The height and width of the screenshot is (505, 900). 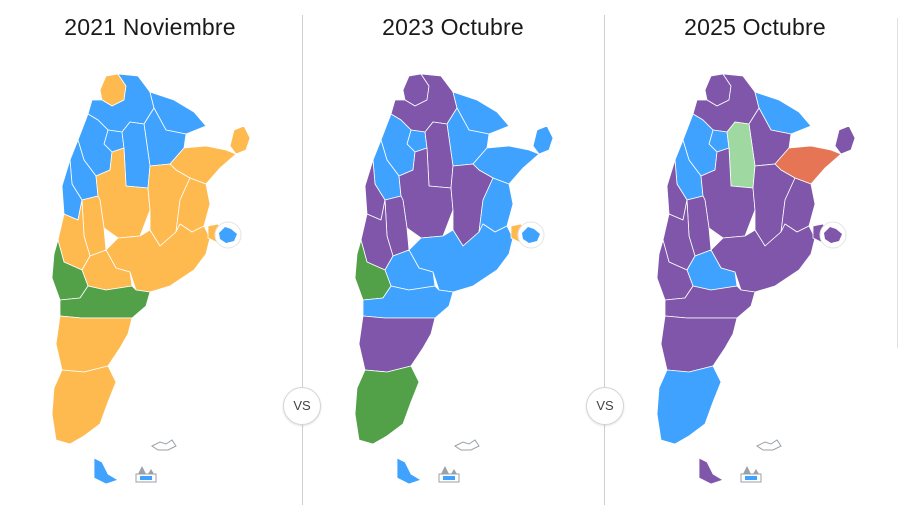 What do you see at coordinates (897, 183) in the screenshot?
I see `scroll-edge` at bounding box center [897, 183].